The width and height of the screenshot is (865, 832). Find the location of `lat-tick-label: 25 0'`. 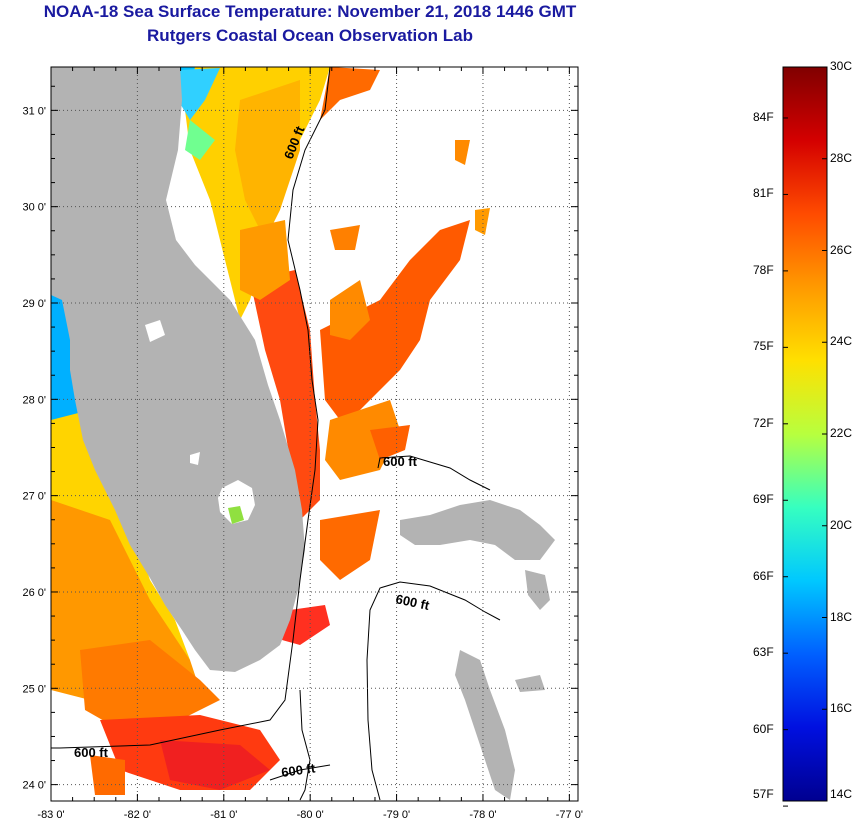

lat-tick-label: 25 0' is located at coordinates (34, 689).